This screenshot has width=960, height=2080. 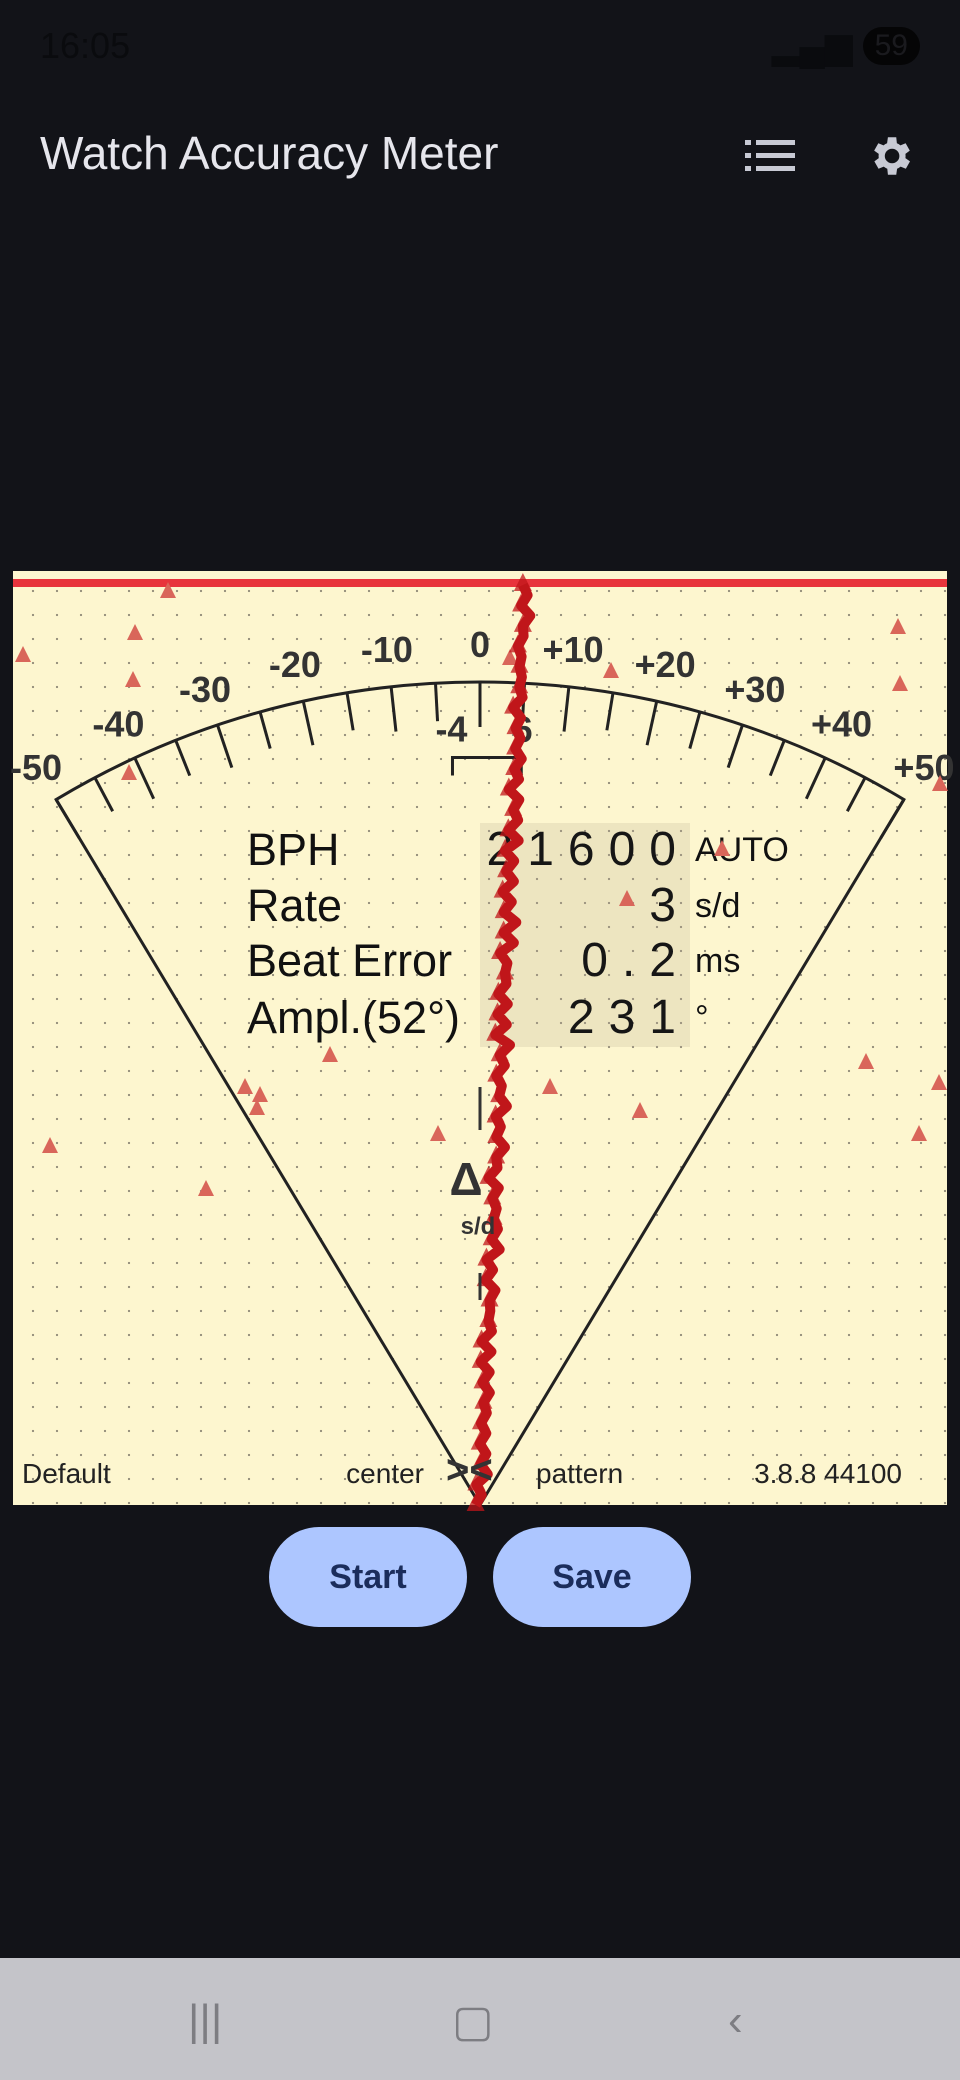 I want to click on save-button: Save, so click(x=592, y=1577).